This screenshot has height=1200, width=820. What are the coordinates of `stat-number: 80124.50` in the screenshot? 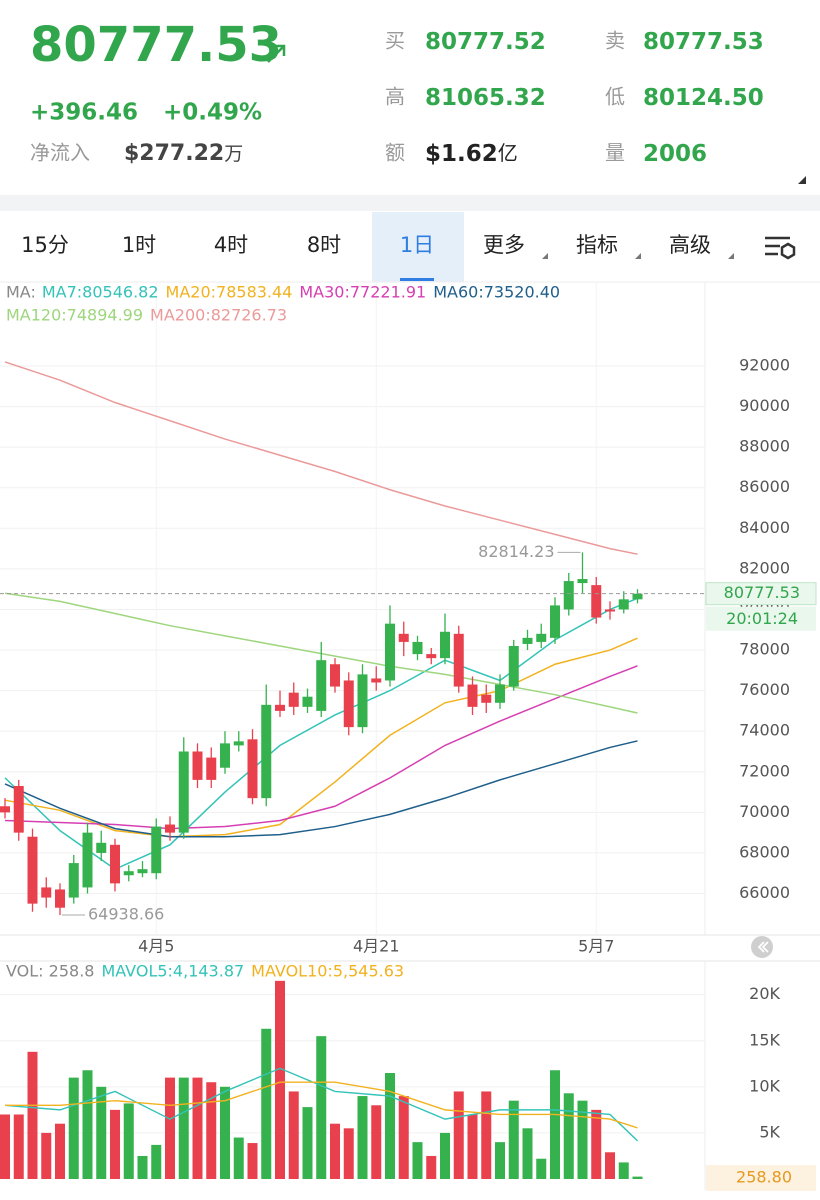 It's located at (703, 98).